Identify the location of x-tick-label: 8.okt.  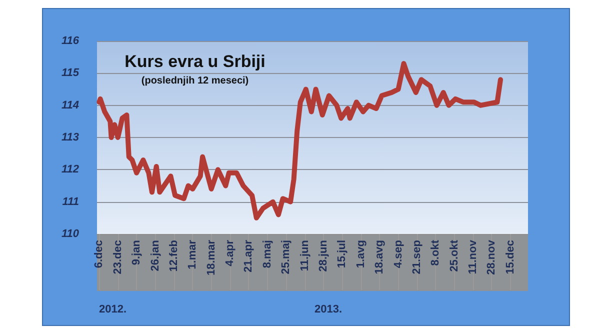
(436, 253).